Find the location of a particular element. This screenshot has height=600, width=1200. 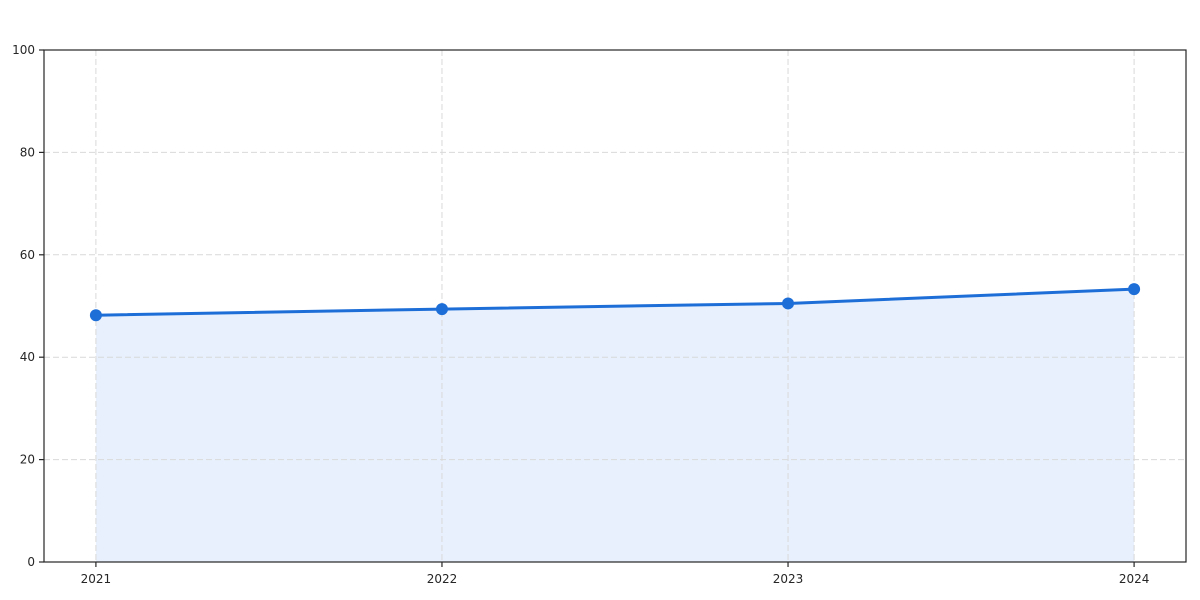

y-tick-label-20: 20 is located at coordinates (27, 460).